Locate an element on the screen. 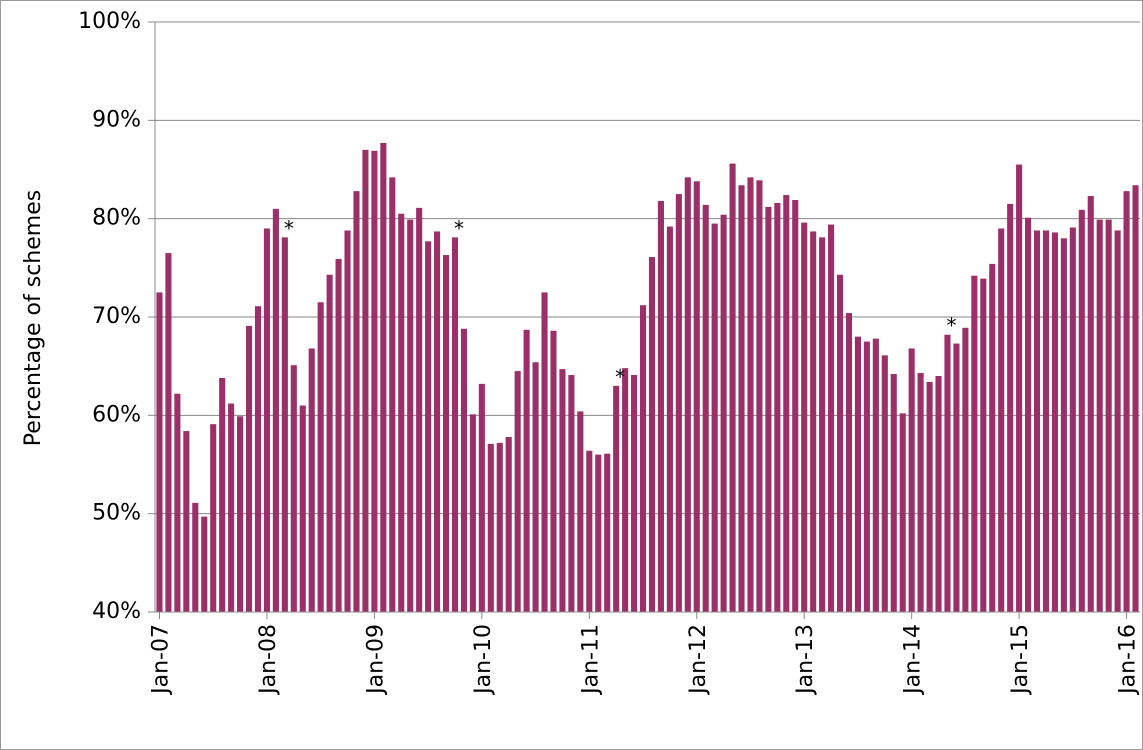 This screenshot has height=750, width=1143. x-tick-label: Jan-15 is located at coordinates (1020, 660).